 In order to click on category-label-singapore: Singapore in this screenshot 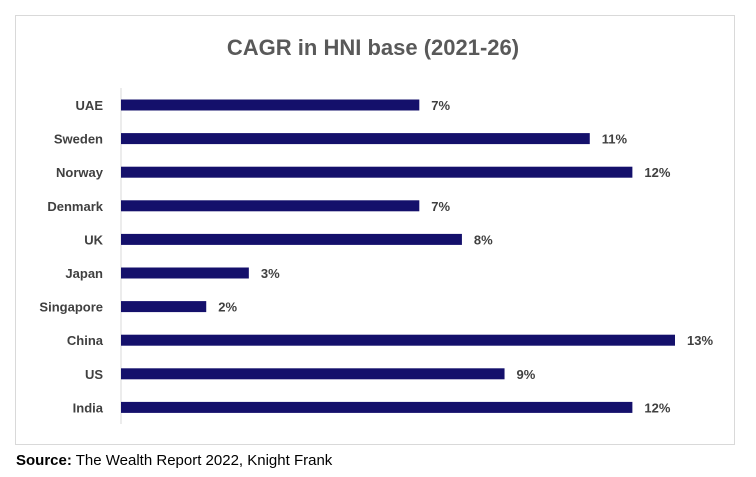, I will do `click(71, 307)`.